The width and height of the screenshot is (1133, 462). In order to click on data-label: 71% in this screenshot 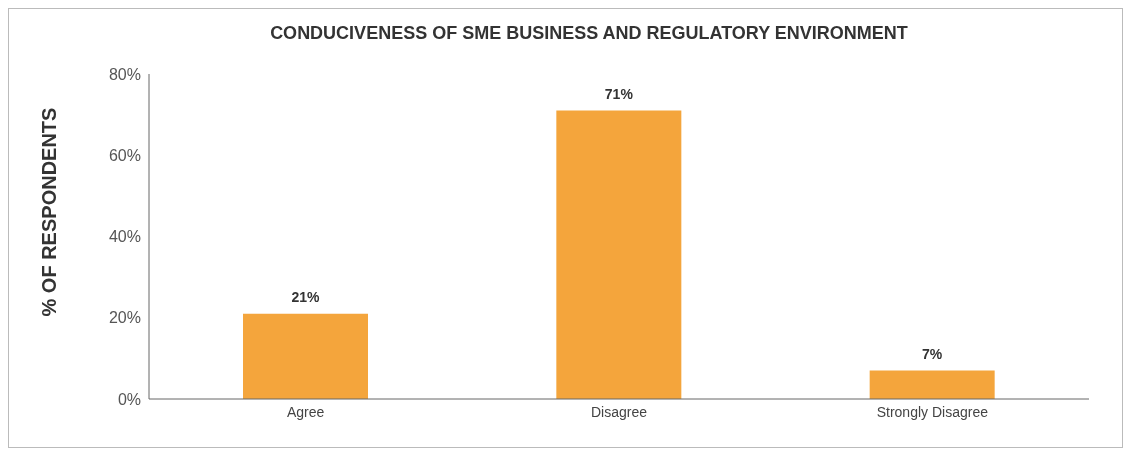, I will do `click(619, 93)`.